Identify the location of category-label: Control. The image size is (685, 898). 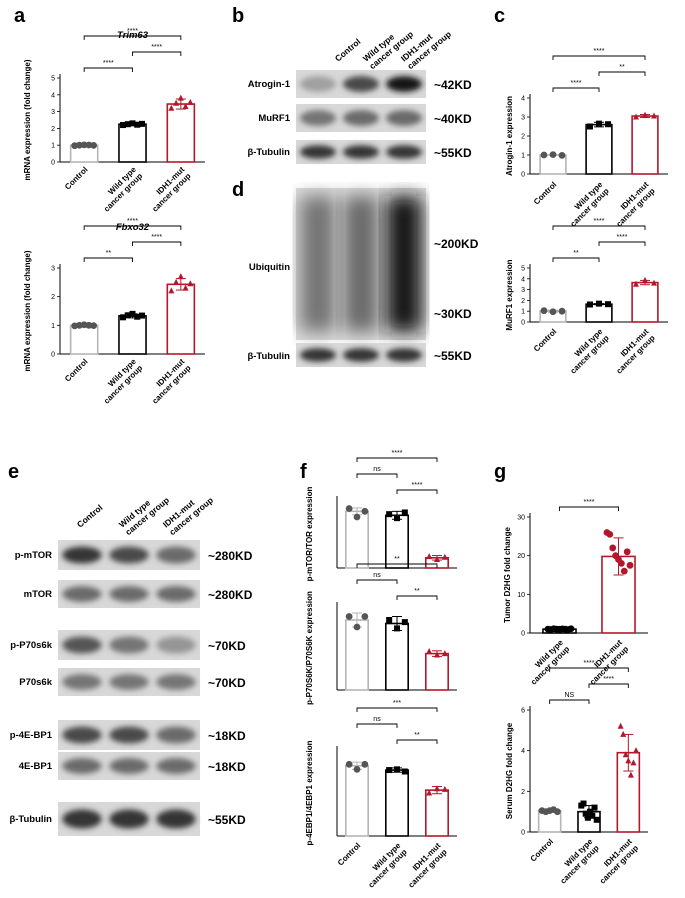
(76, 178).